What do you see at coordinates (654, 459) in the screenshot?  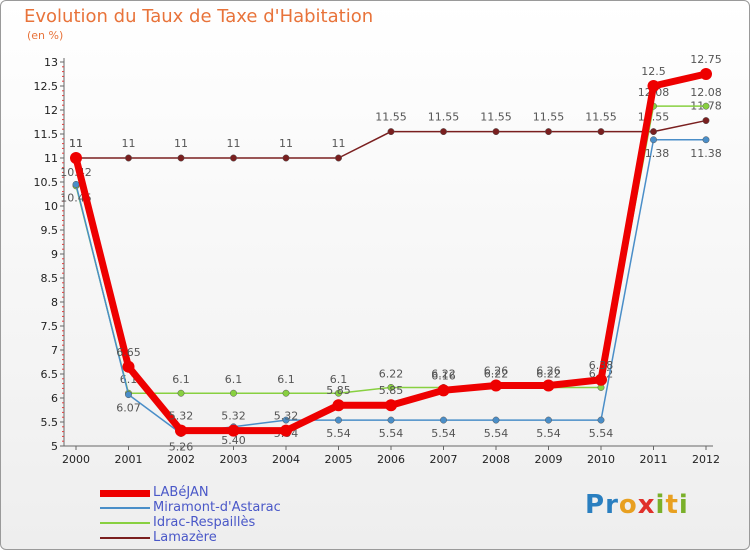 I see `x-tick-label: 2011` at bounding box center [654, 459].